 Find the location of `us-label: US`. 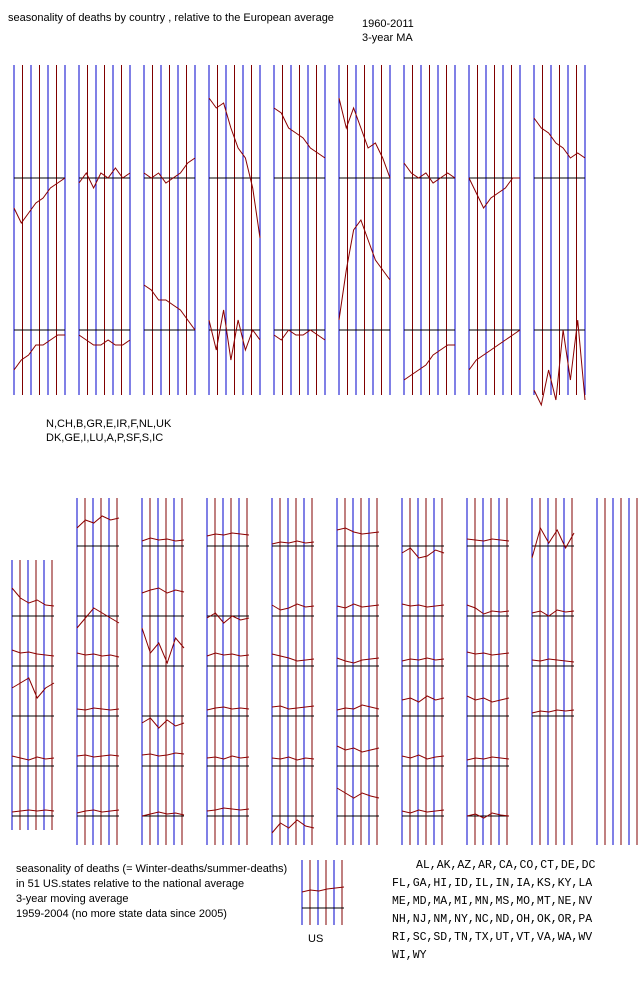

us-label: US is located at coordinates (315, 939).